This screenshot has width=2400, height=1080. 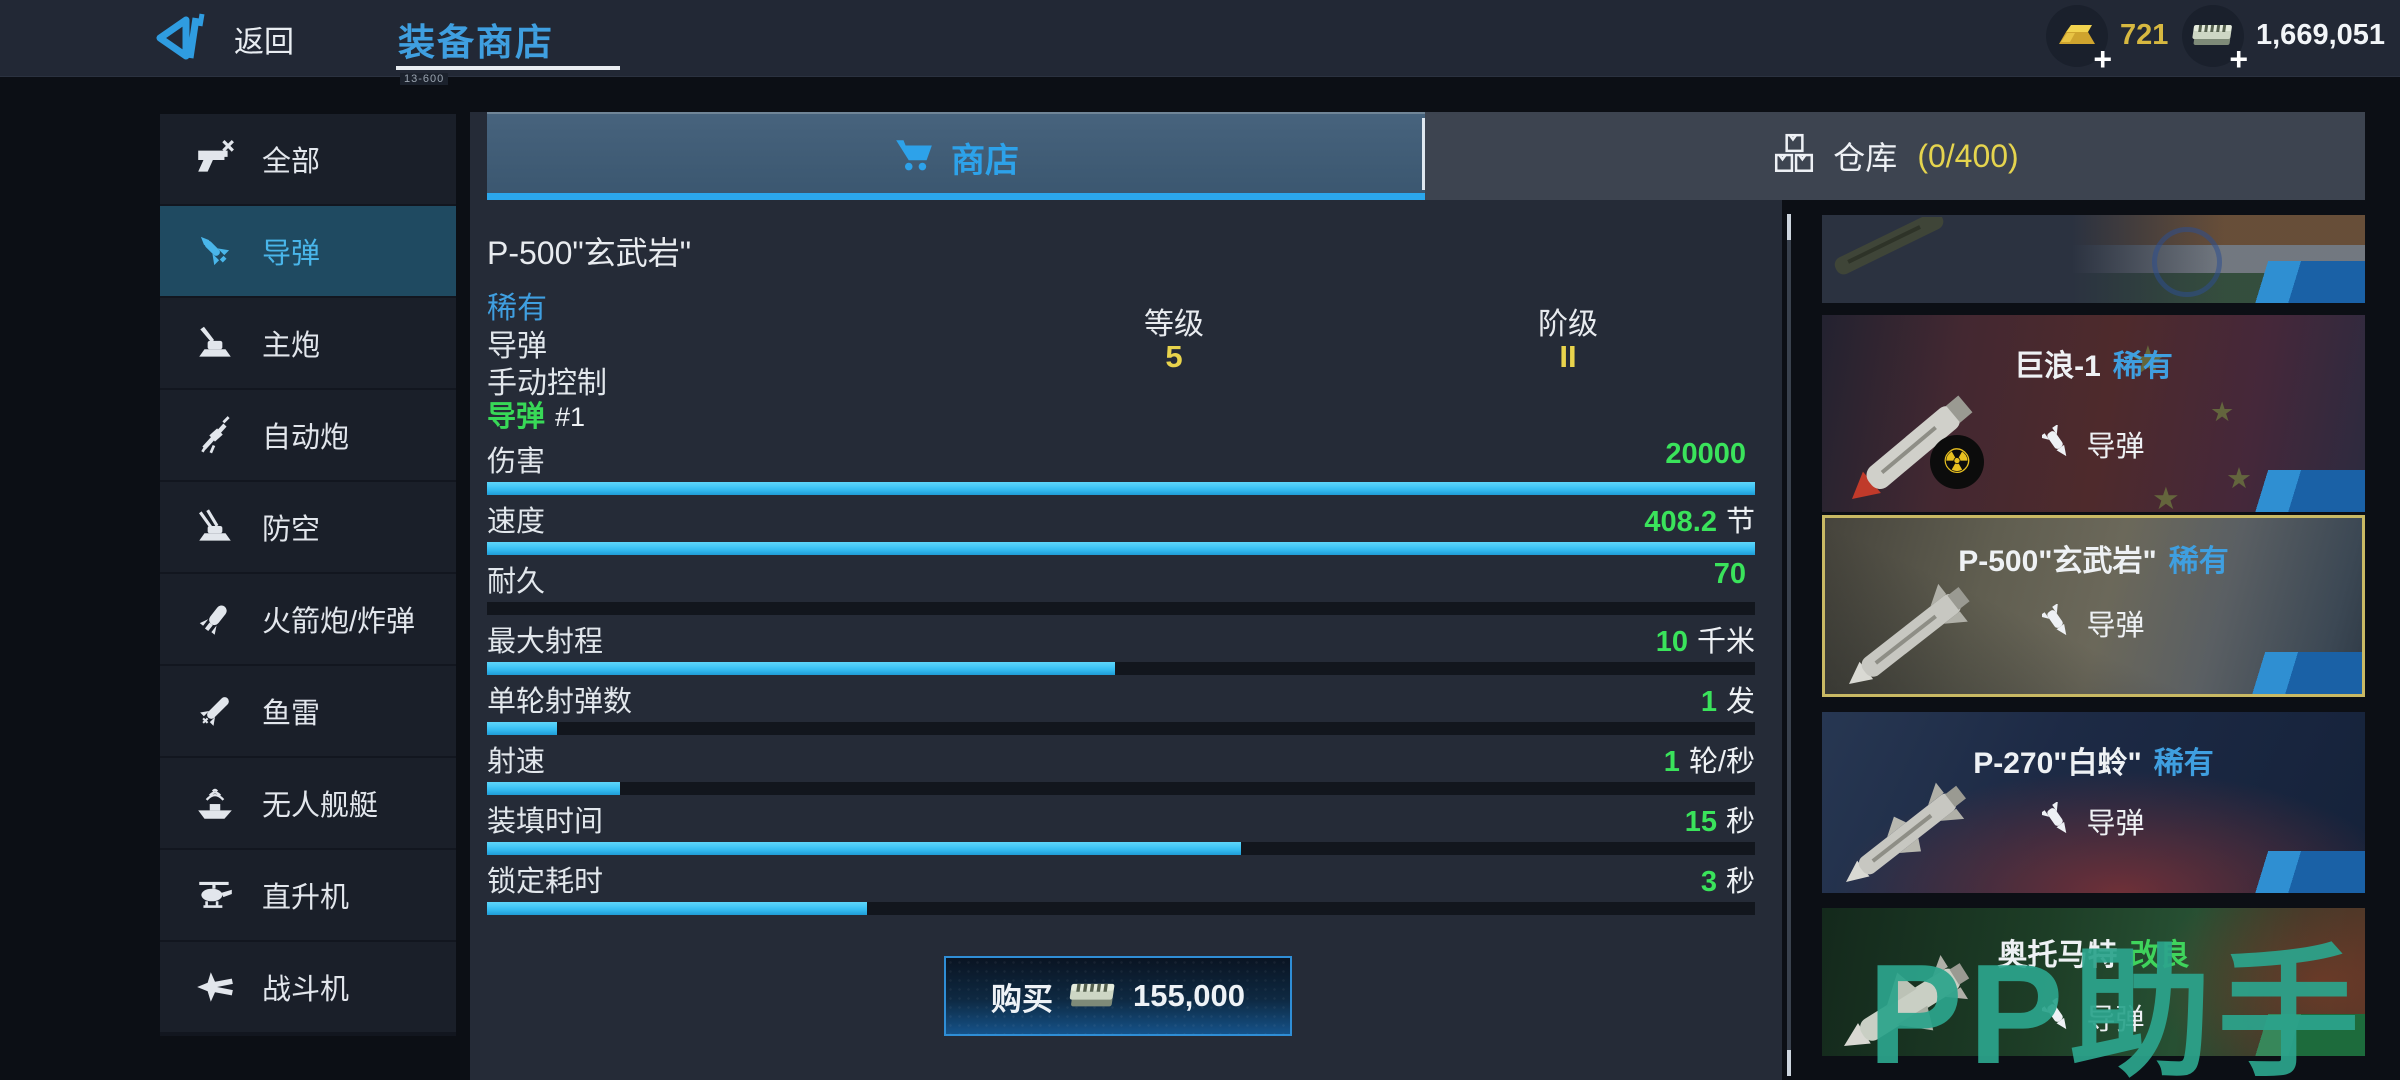 What do you see at coordinates (306, 898) in the screenshot?
I see `sidebar-item-label: 直升机` at bounding box center [306, 898].